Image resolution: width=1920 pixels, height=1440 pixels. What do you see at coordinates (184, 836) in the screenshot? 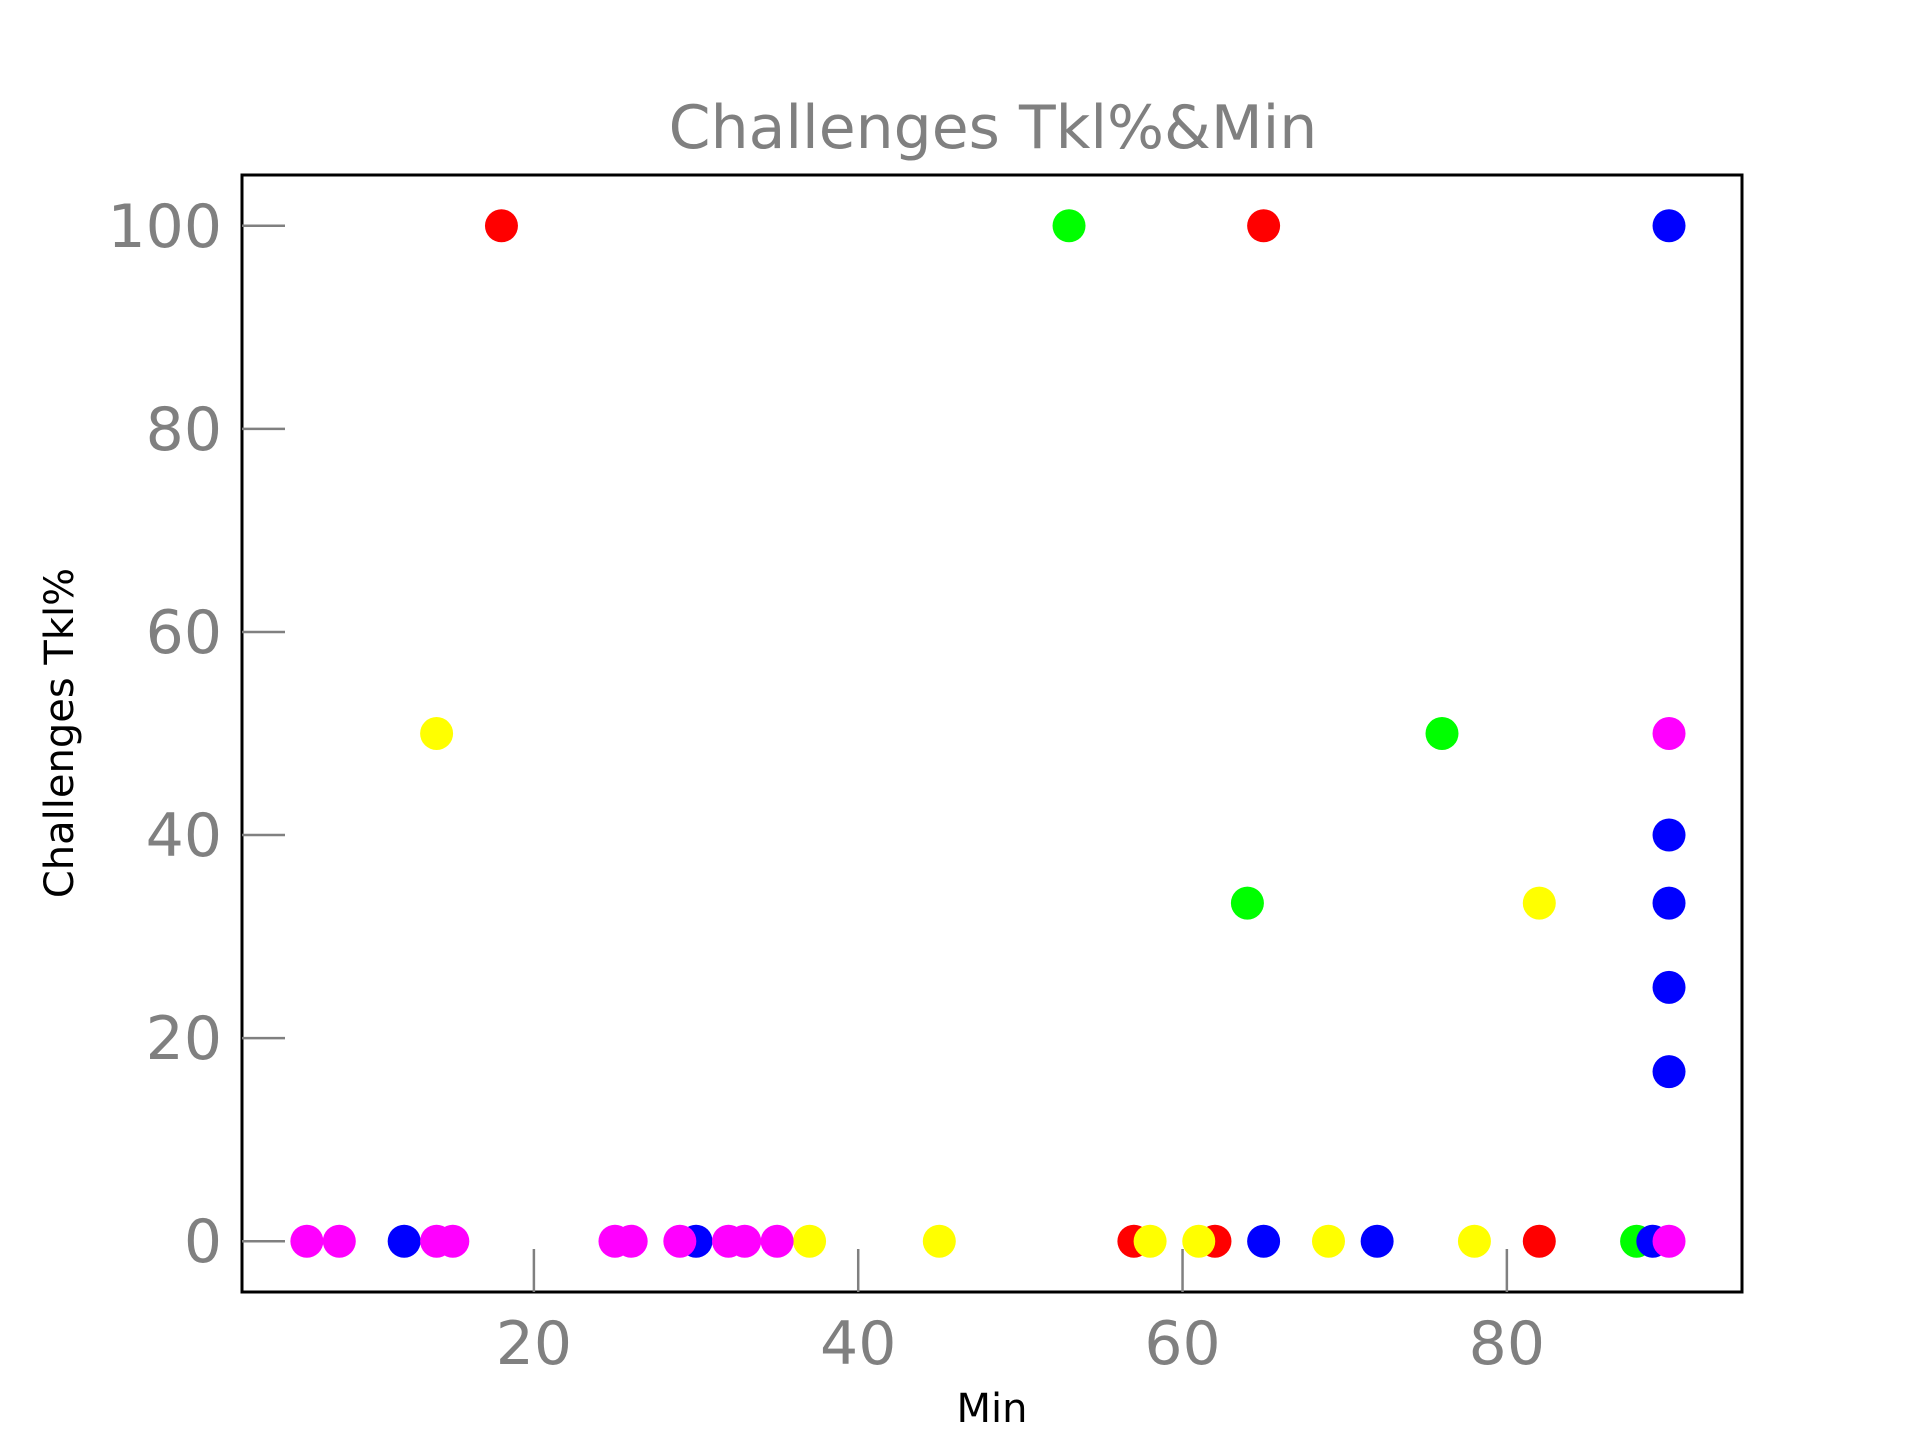
I see `y-tick-label: 40` at bounding box center [184, 836].